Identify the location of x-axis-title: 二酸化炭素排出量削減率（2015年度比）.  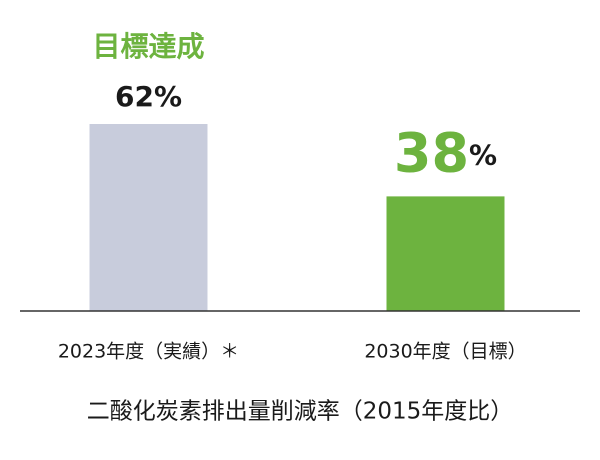
(300, 412).